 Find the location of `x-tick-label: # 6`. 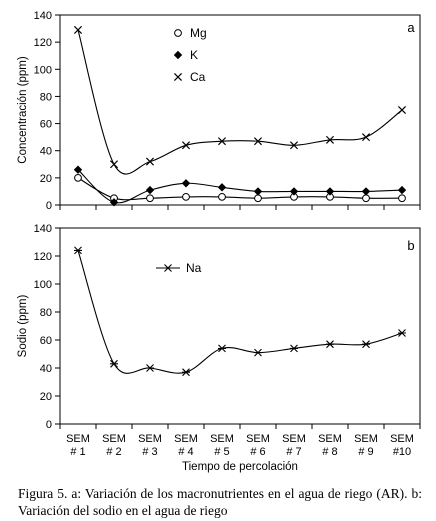

x-tick-label: # 6 is located at coordinates (257, 452).